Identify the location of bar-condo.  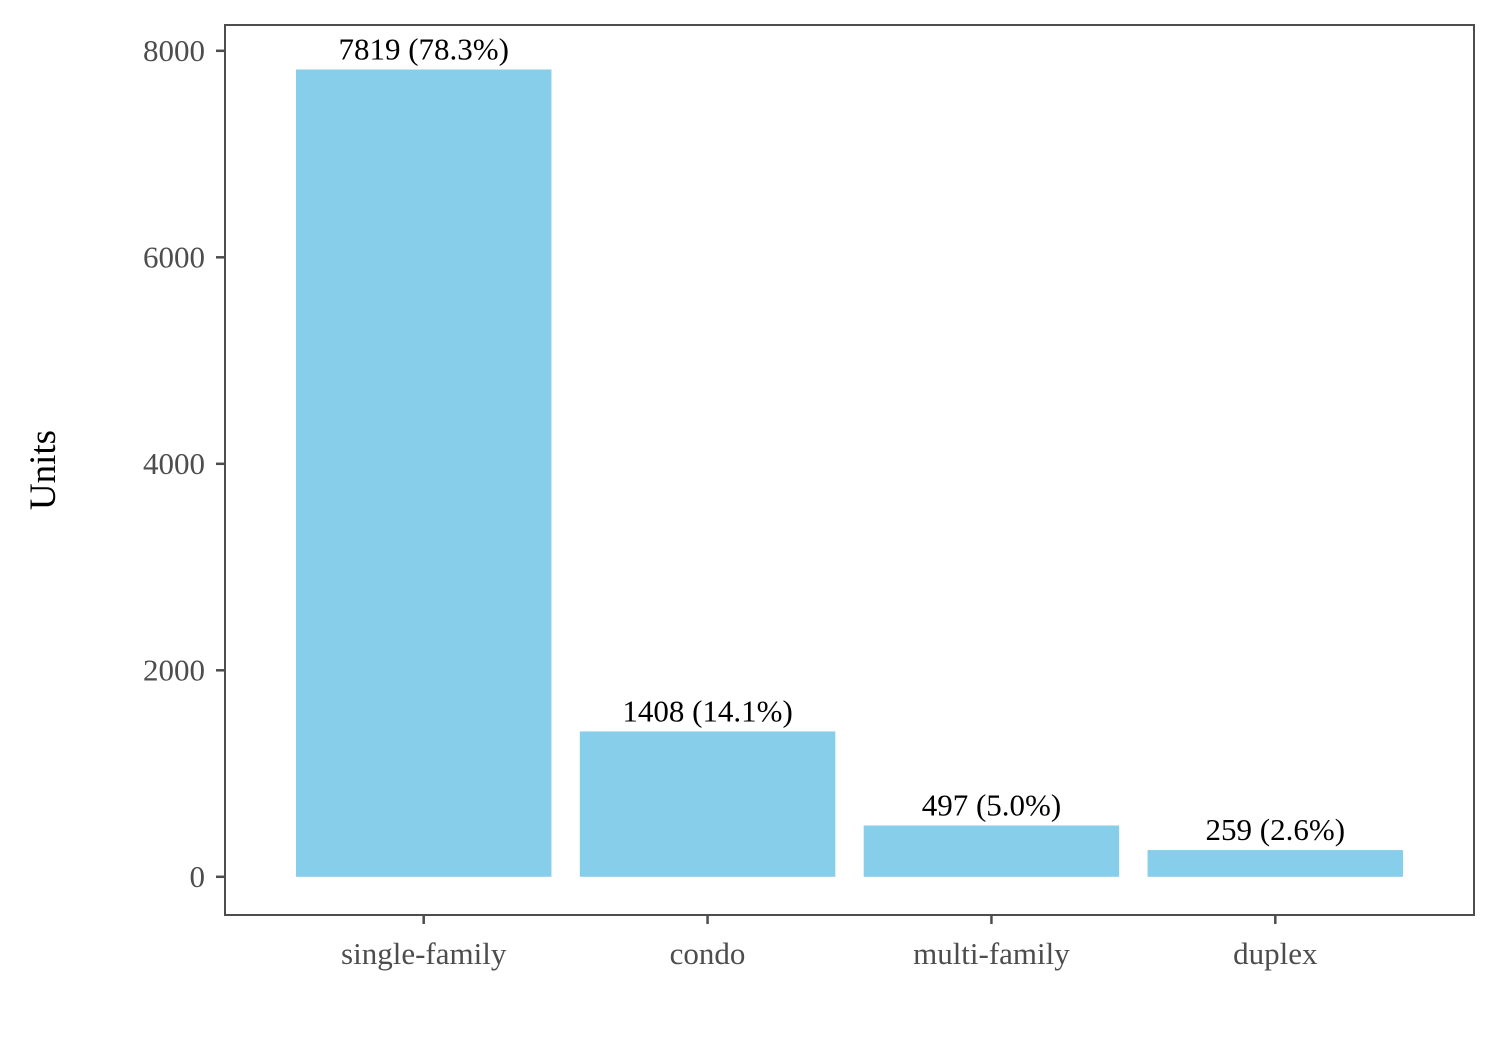
(707, 804).